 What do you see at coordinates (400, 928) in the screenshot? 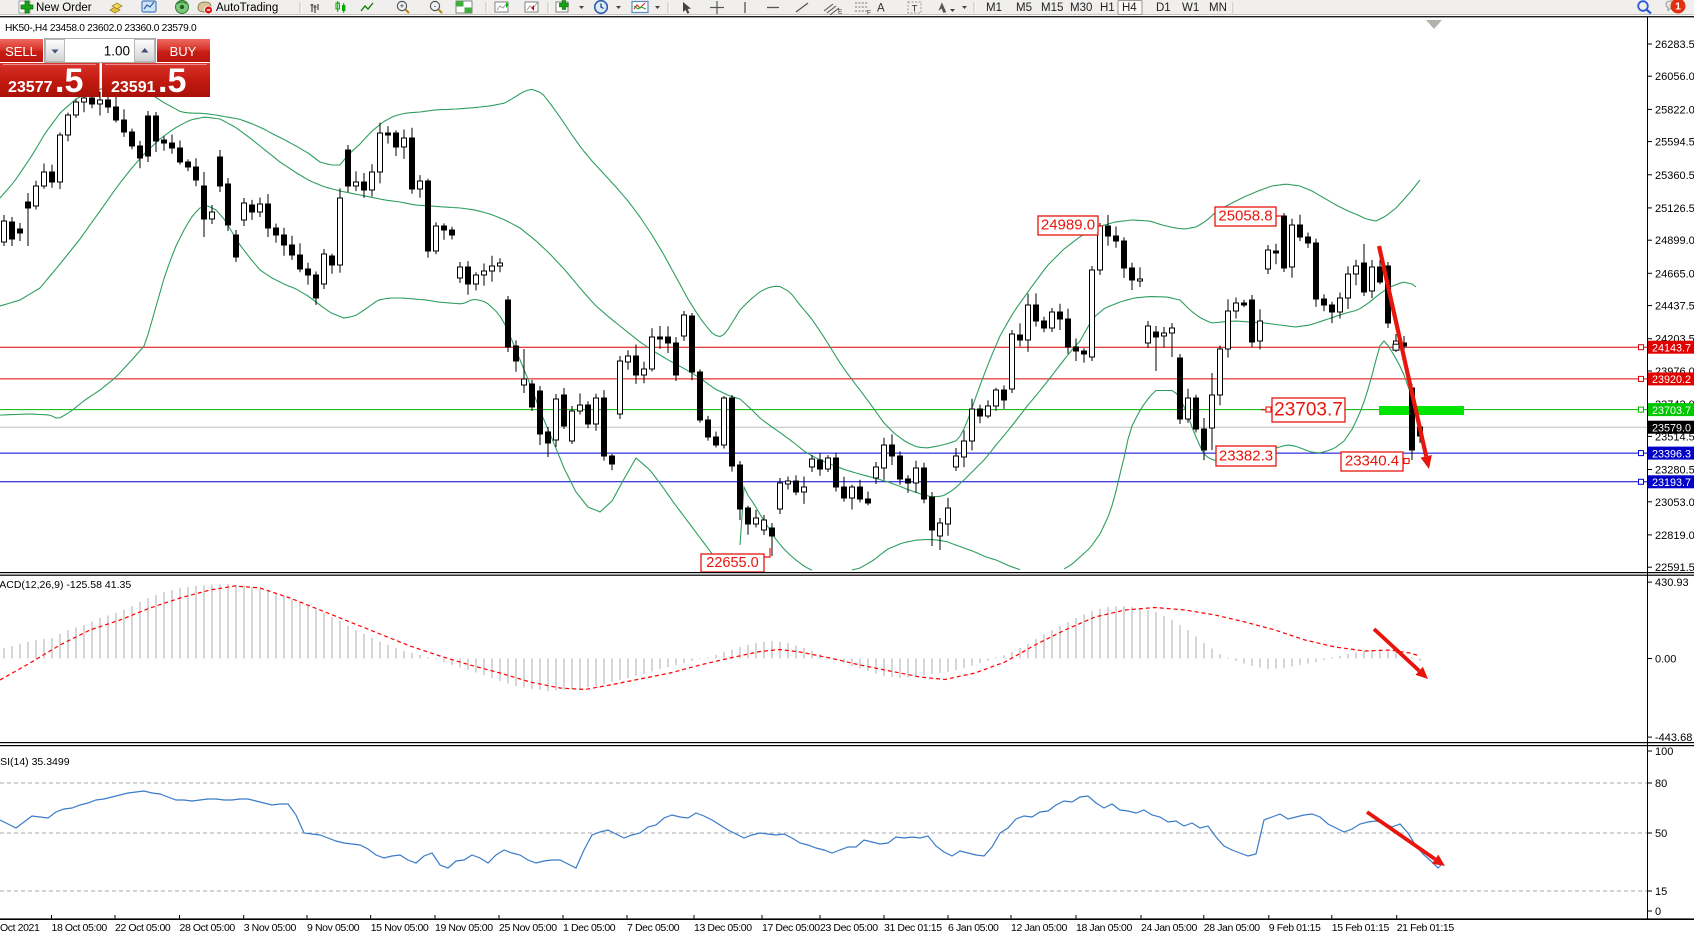
I see `svg-text: 15 Nov 05:00` at bounding box center [400, 928].